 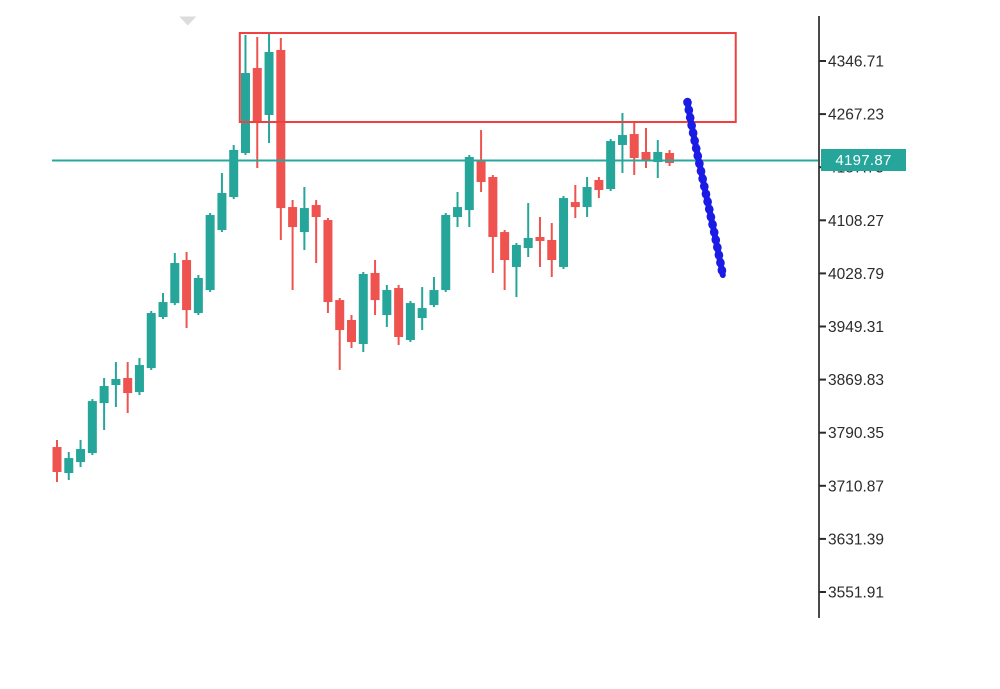 What do you see at coordinates (856, 62) in the screenshot?
I see `y-axis-tick-label: 4346.71` at bounding box center [856, 62].